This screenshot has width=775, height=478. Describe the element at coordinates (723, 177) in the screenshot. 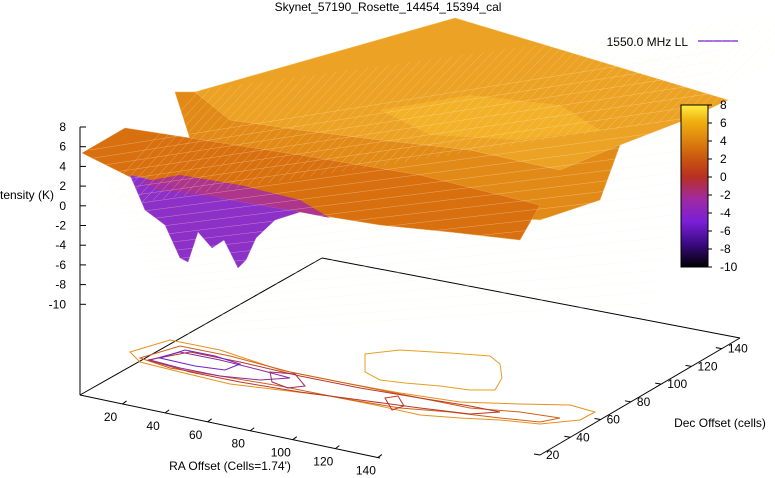

I see `colorbar-tick-label: 0` at that location.